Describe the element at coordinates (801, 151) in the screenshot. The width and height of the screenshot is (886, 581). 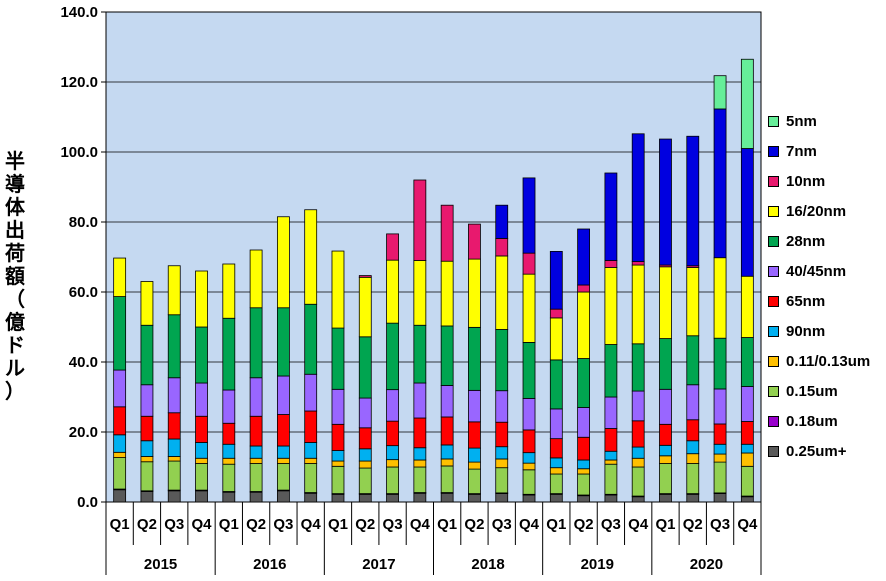
I see `legend-label: 7nm` at that location.